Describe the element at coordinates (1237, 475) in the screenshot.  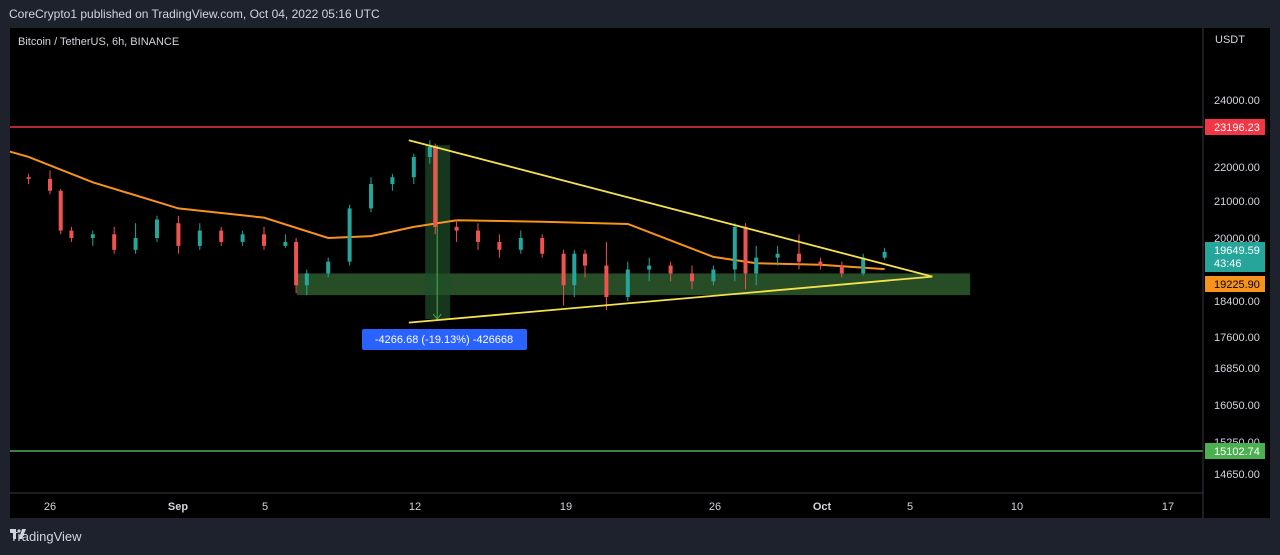
I see `y-tick-label: 14650.00` at that location.